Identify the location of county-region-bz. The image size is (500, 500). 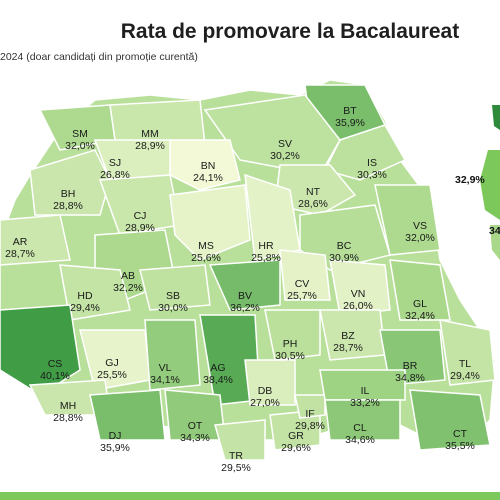
(352, 335).